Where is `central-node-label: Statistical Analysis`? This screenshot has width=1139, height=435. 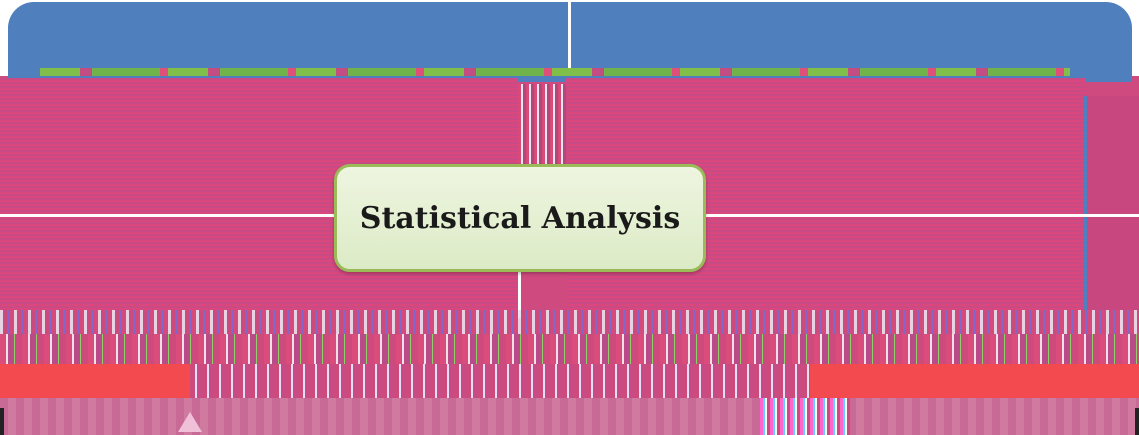 central-node-label: Statistical Analysis is located at coordinates (520, 218).